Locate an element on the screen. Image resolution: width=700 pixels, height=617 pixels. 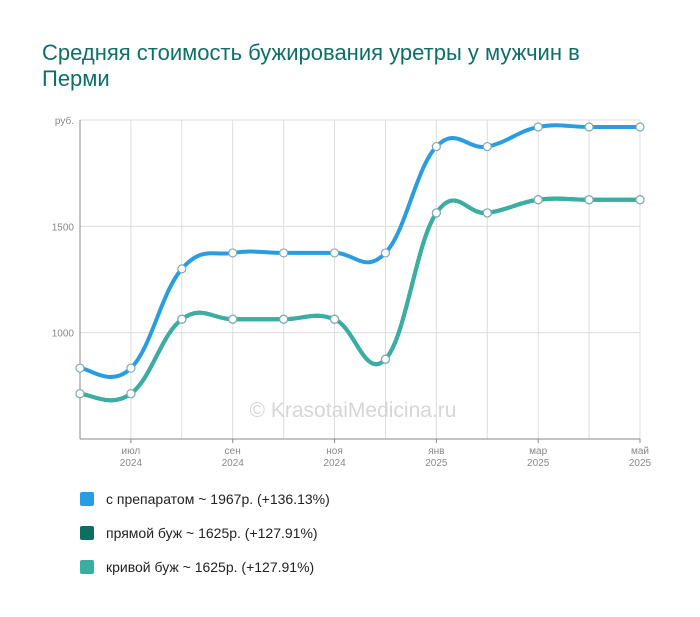
y-tick-label: 1000 is located at coordinates (63, 334).